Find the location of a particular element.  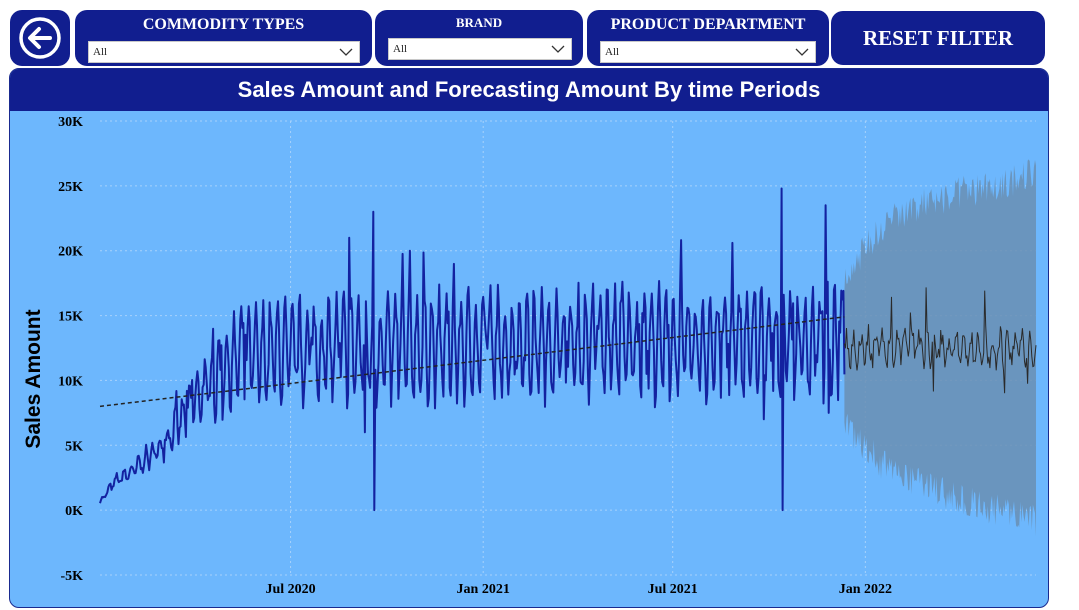

x-axis-ticks: Jul 2020 Jan 2021 Jul 2021 Jan 2022 is located at coordinates (578, 589).